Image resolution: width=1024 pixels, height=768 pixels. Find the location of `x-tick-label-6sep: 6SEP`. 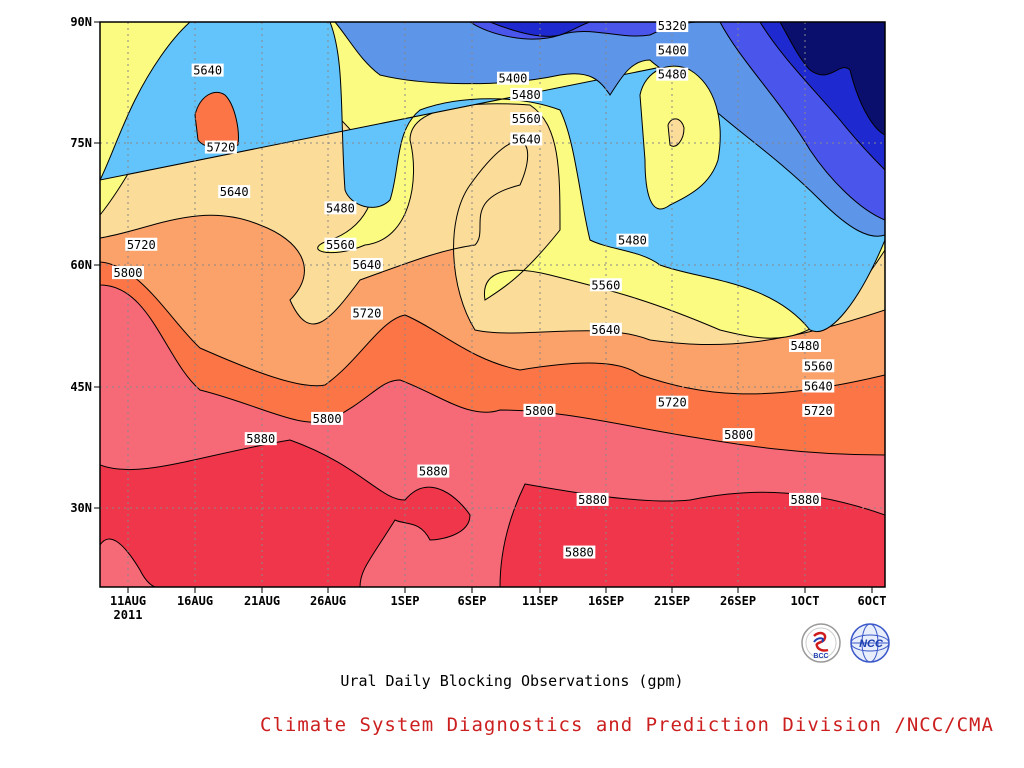

x-tick-label-6sep: 6SEP is located at coordinates (472, 601).